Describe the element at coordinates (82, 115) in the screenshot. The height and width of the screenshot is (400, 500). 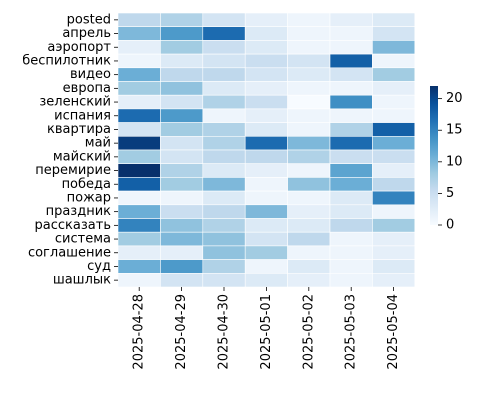
I see `y-tick-label: испания` at that location.